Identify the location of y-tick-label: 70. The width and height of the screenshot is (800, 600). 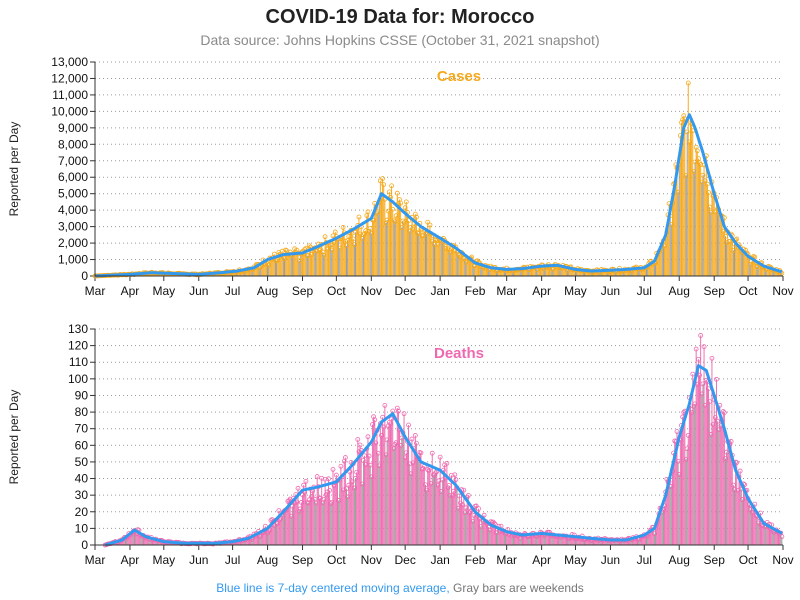
(82, 429).